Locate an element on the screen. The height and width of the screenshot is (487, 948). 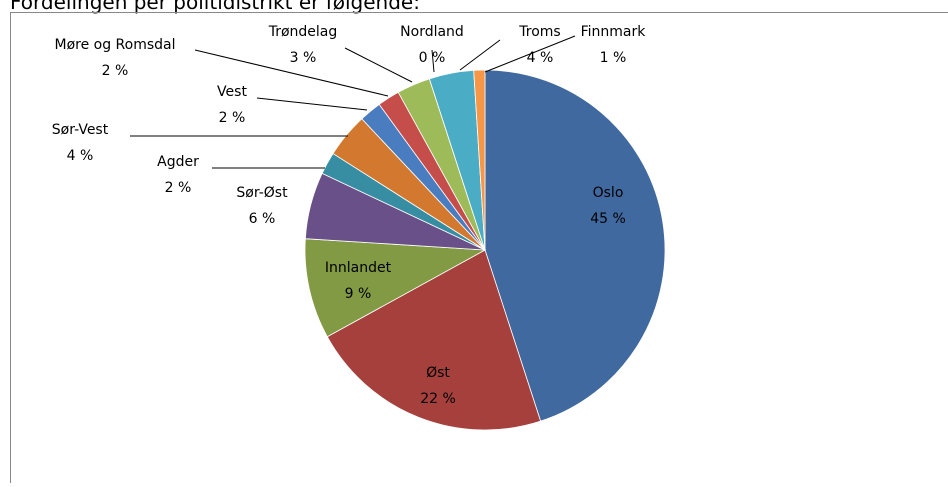
slice-label: Nordland is located at coordinates (432, 32).